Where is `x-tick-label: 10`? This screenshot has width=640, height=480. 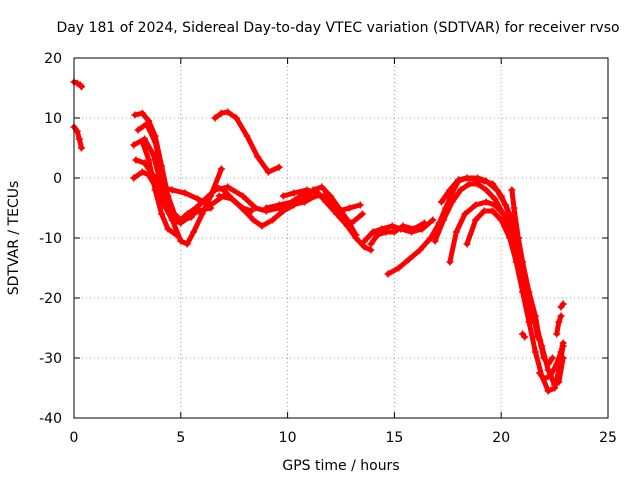 x-tick-label: 10 is located at coordinates (288, 438).